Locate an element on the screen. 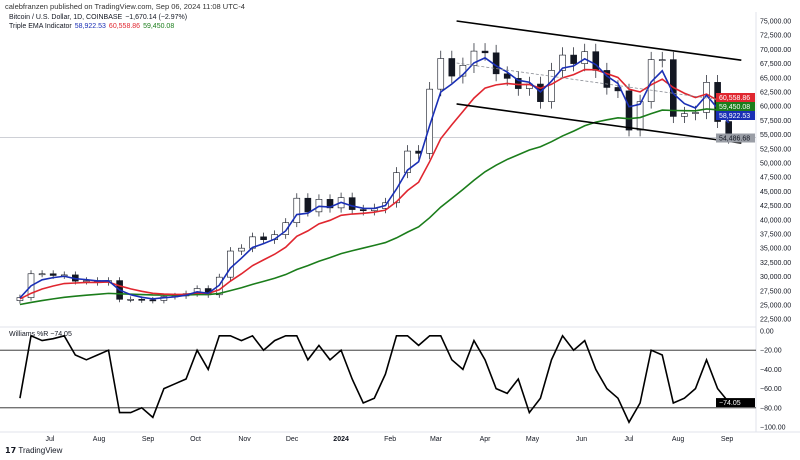 This screenshot has height=460, width=800. price-tick-label: 35,000.00 is located at coordinates (775, 249).